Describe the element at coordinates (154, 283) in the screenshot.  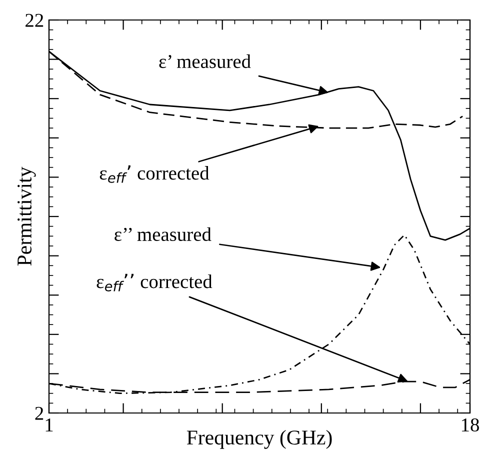
I see `annotation: ε$_{eff}$’’ corrected` at that location.